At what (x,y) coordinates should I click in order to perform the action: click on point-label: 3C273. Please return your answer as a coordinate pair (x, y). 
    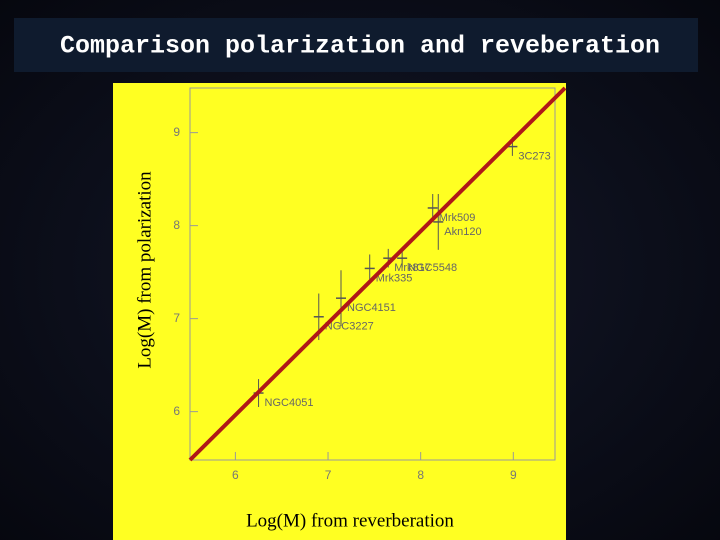
    Looking at the image, I should click on (534, 156).